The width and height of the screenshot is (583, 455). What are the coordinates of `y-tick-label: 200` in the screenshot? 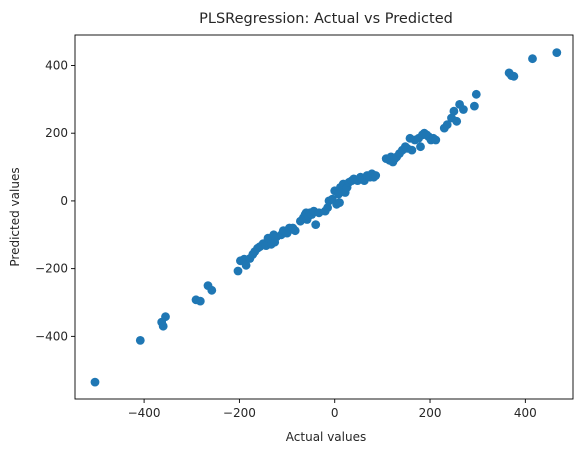 It's located at (56, 133).